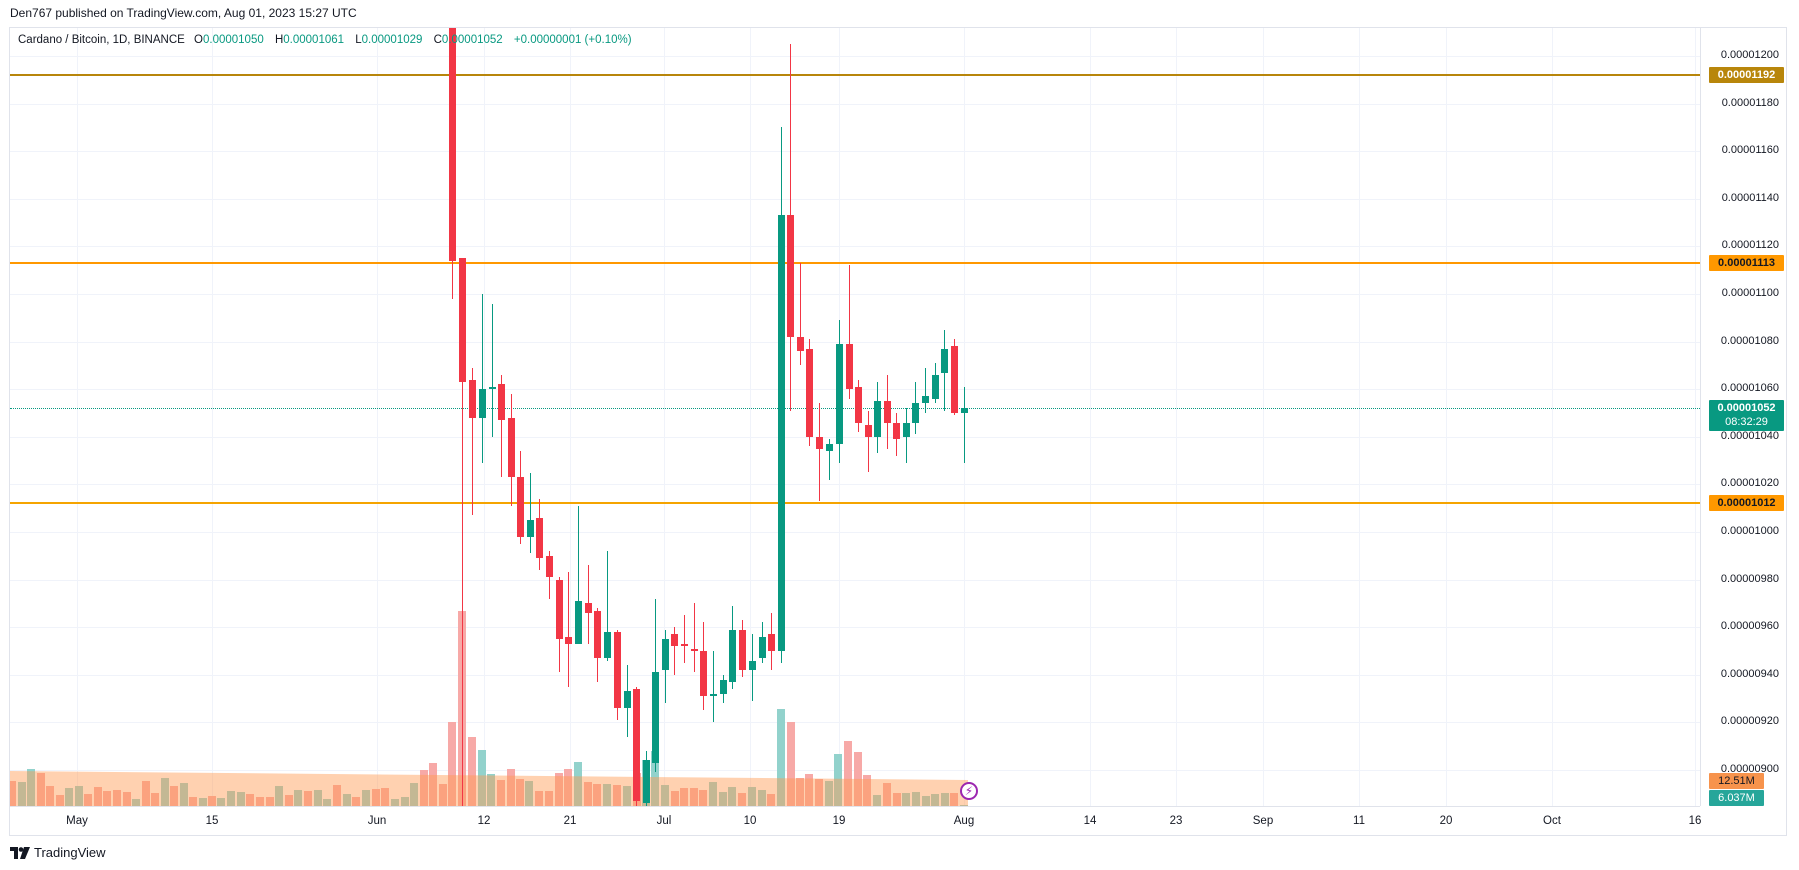 This screenshot has width=1799, height=870. Describe the element at coordinates (1749, 340) in the screenshot. I see `price-label: 0.00001080` at that location.